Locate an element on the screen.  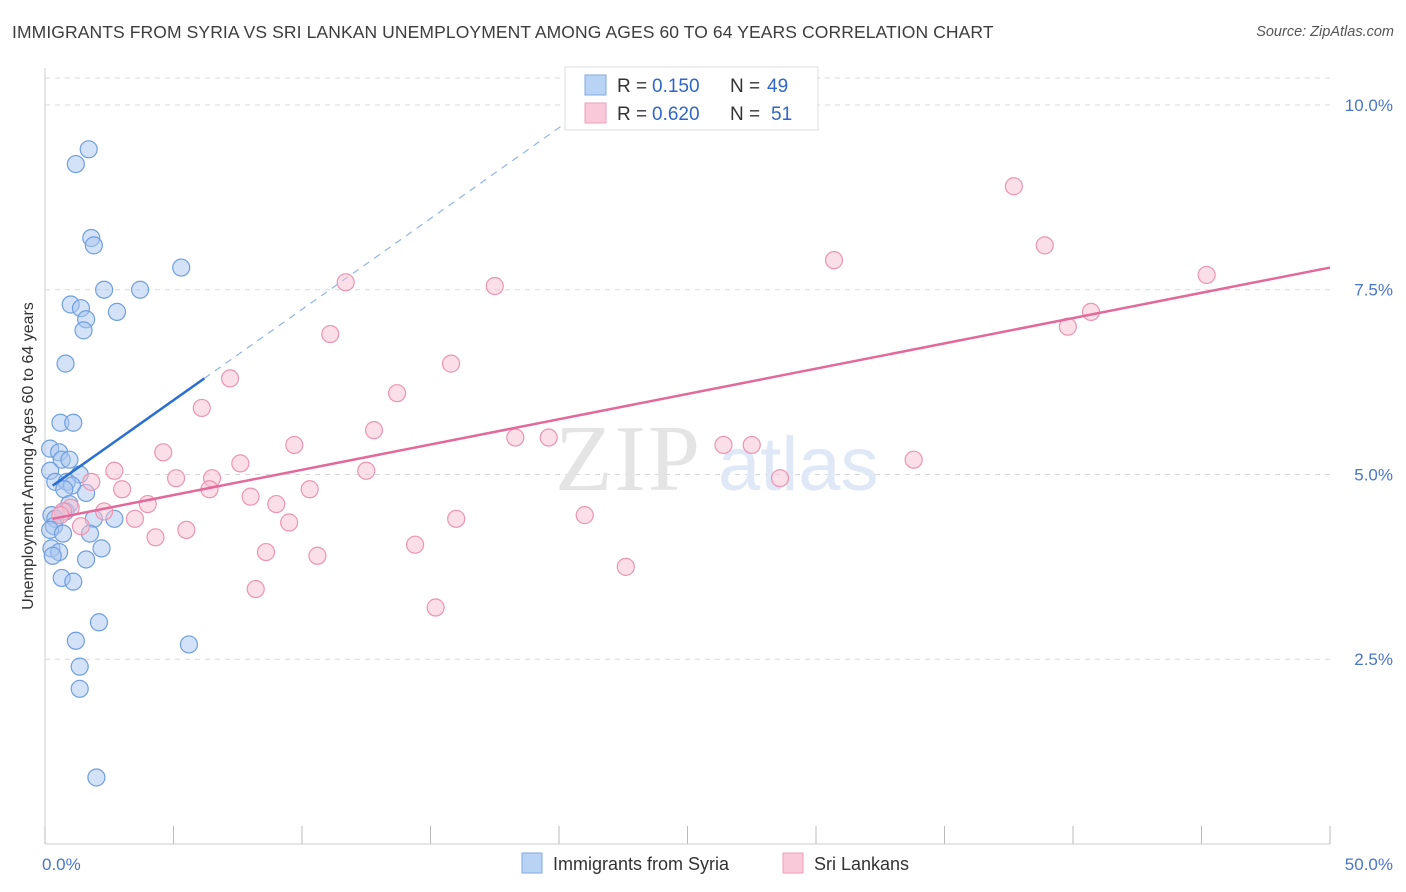
bottom-legend-label-syria: Immigrants from Syria is located at coordinates (641, 864).